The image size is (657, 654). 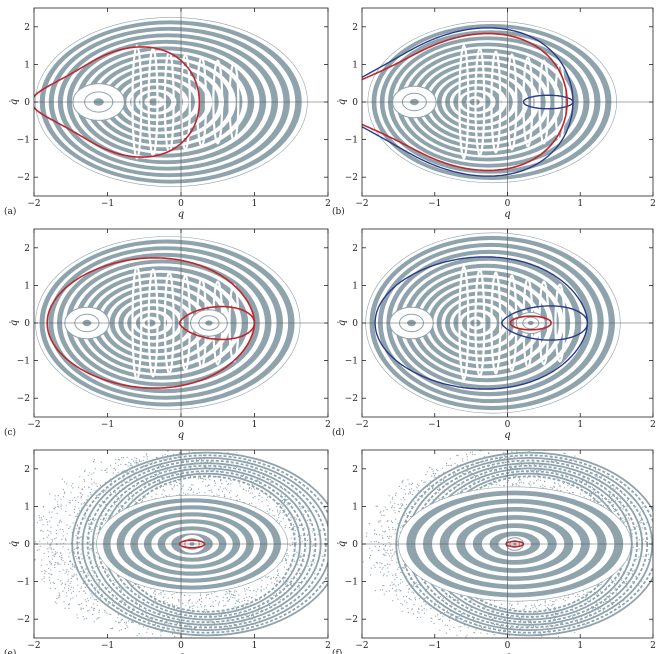 What do you see at coordinates (507, 435) in the screenshot?
I see `x-axis-label: q` at bounding box center [507, 435].